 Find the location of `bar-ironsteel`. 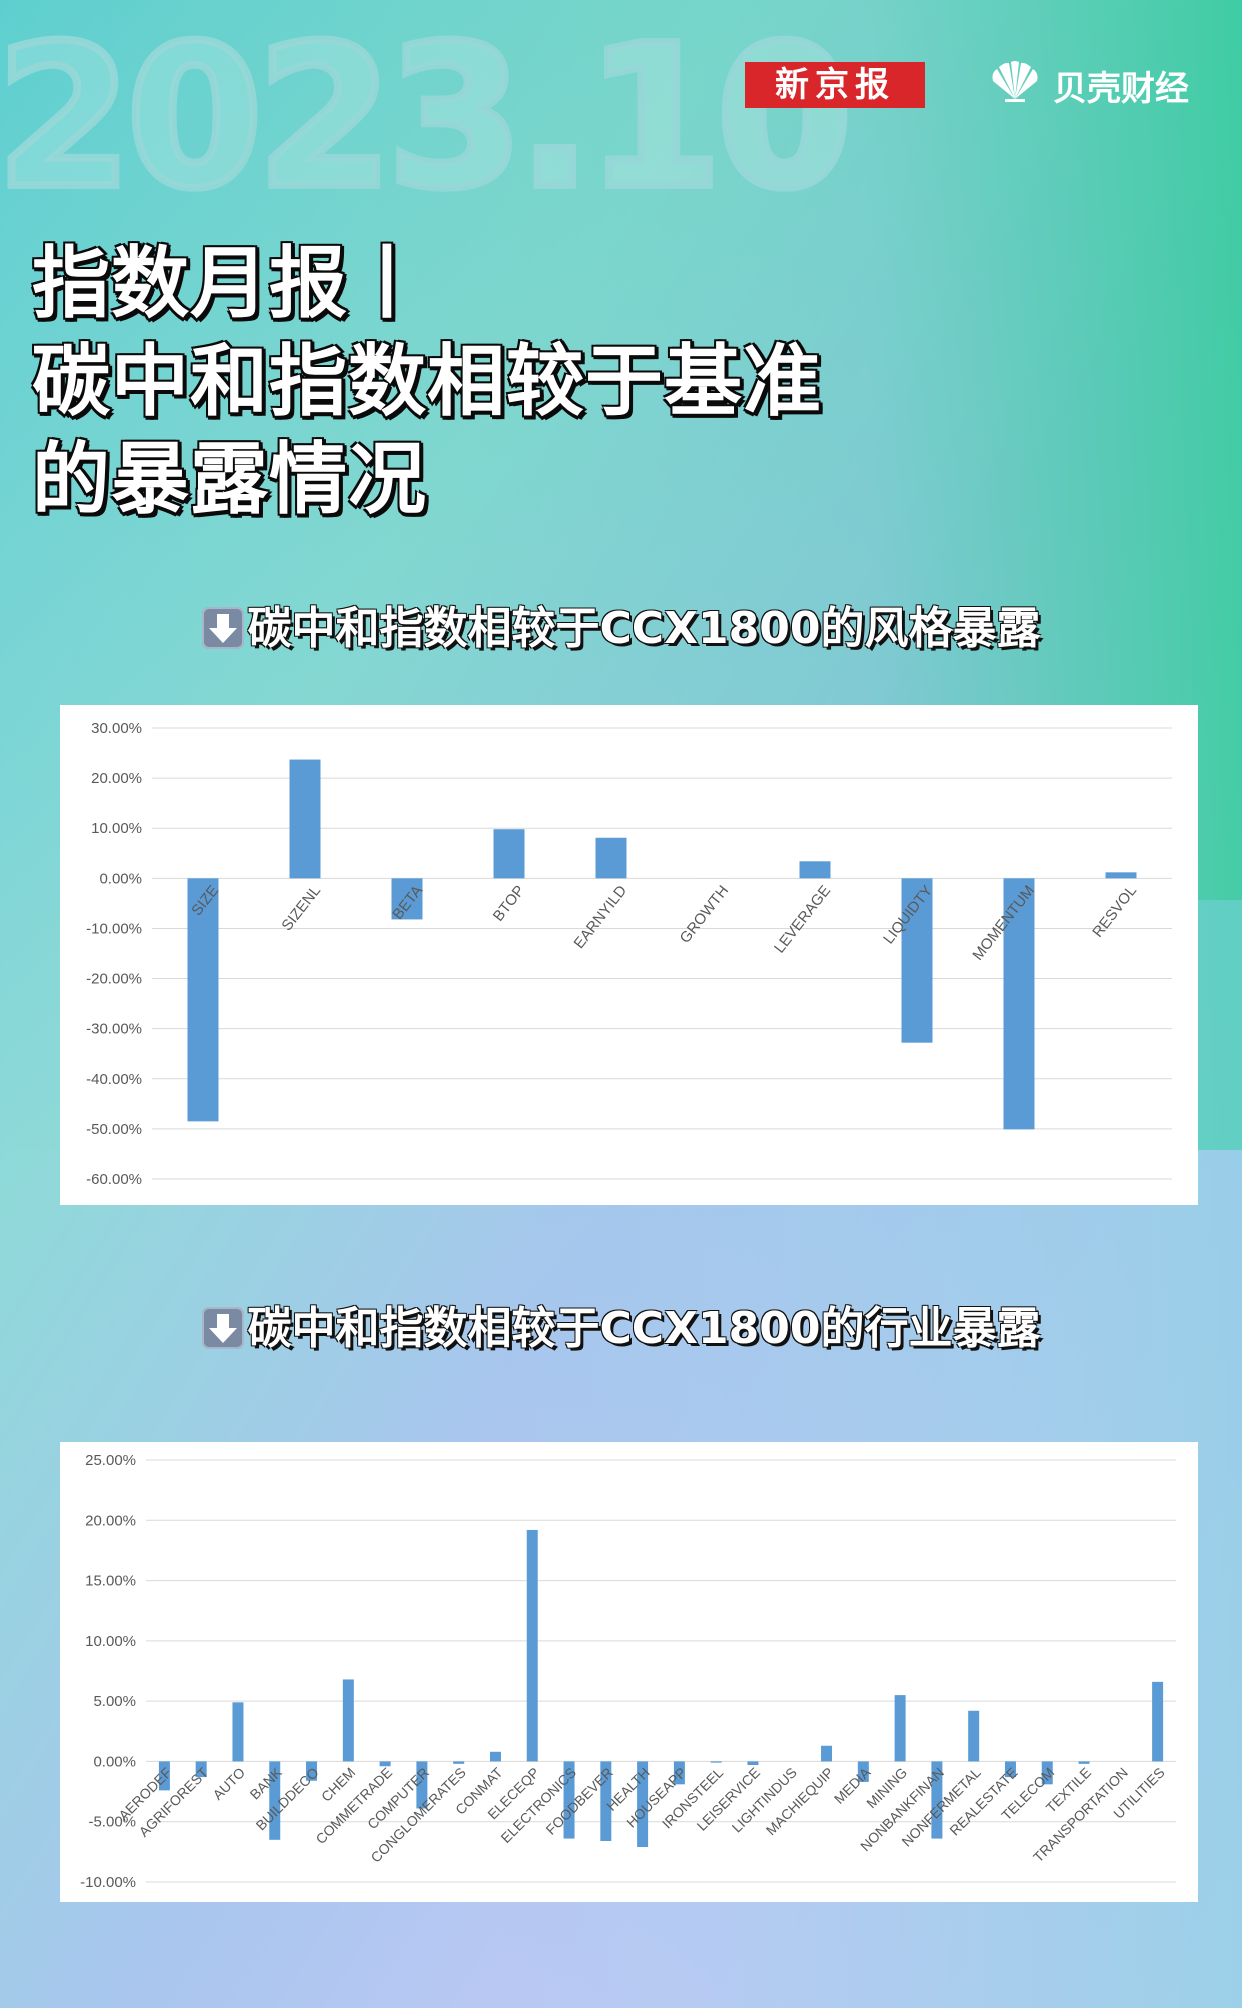

bar-ironsteel is located at coordinates (716, 1762).